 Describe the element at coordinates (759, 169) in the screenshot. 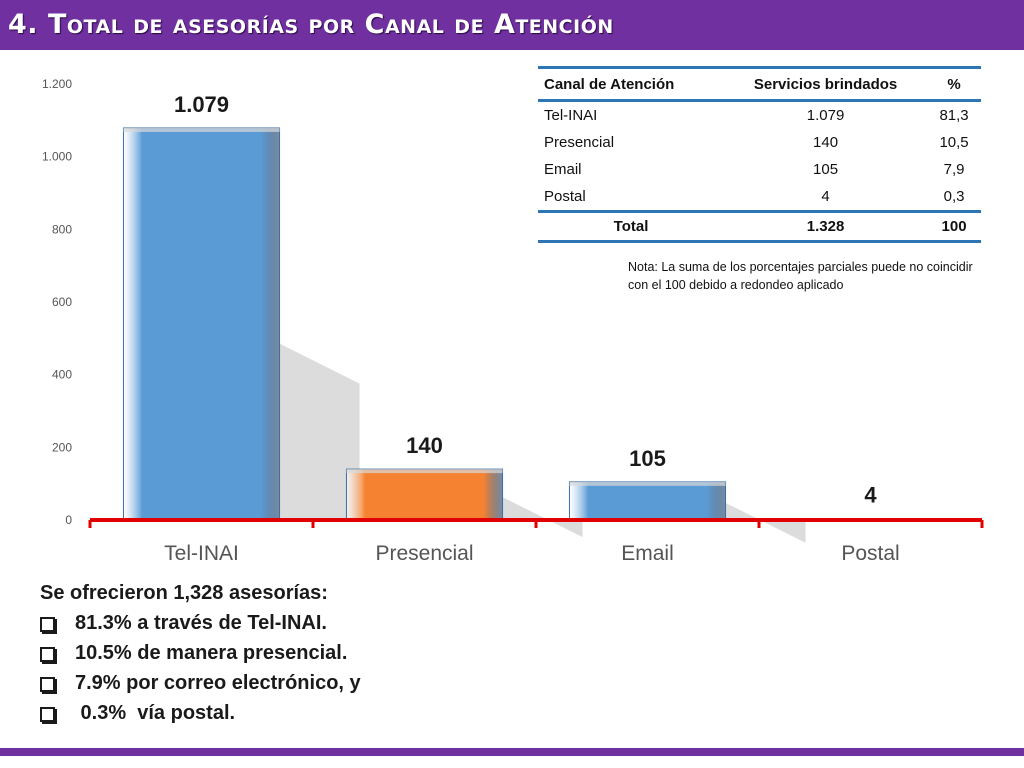

I see `table-row: Email 105 7,9` at that location.